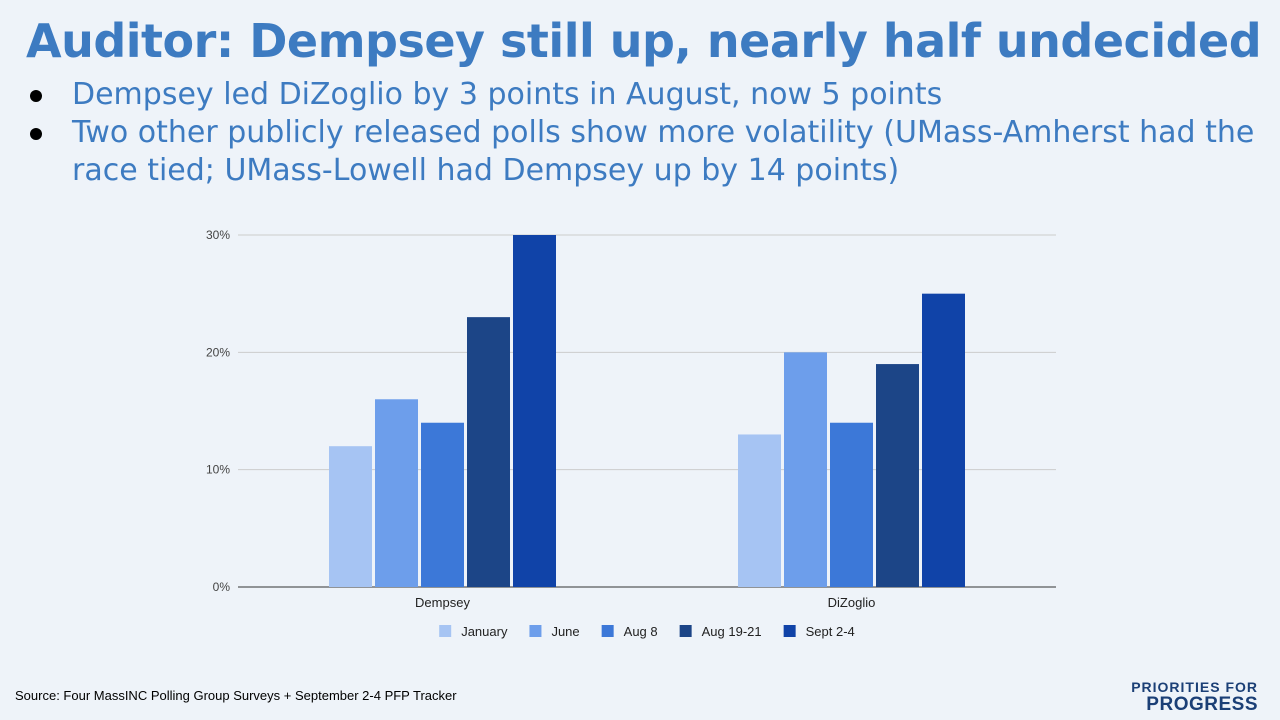 This screenshot has height=720, width=1280. I want to click on y-tick-label: 0%, so click(222, 587).